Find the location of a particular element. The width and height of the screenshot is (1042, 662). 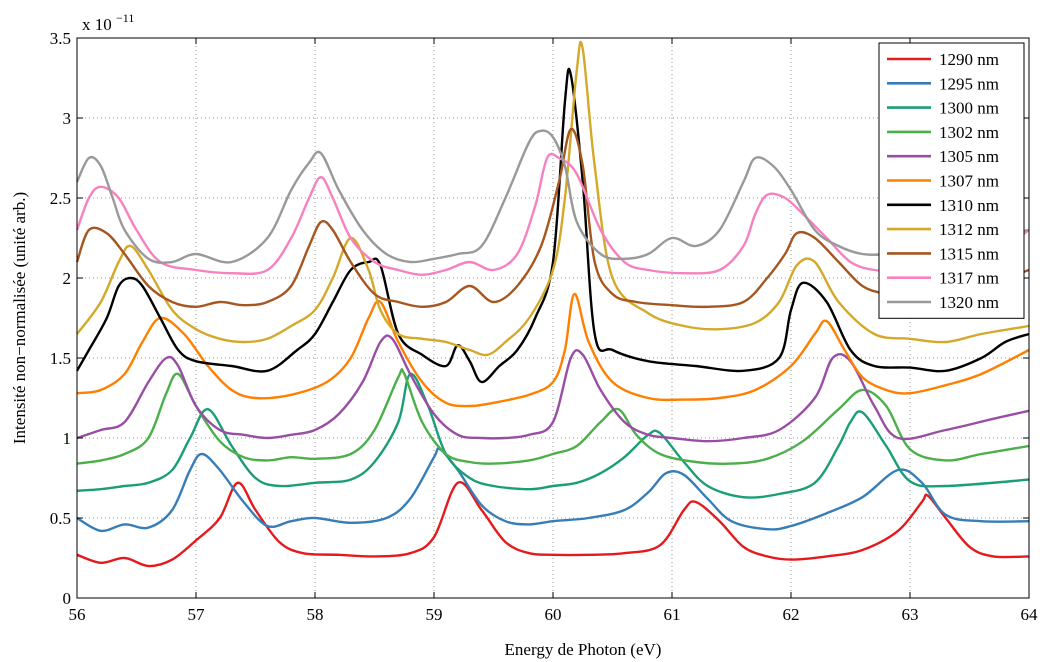

legend-label: 1310 nm is located at coordinates (969, 205).